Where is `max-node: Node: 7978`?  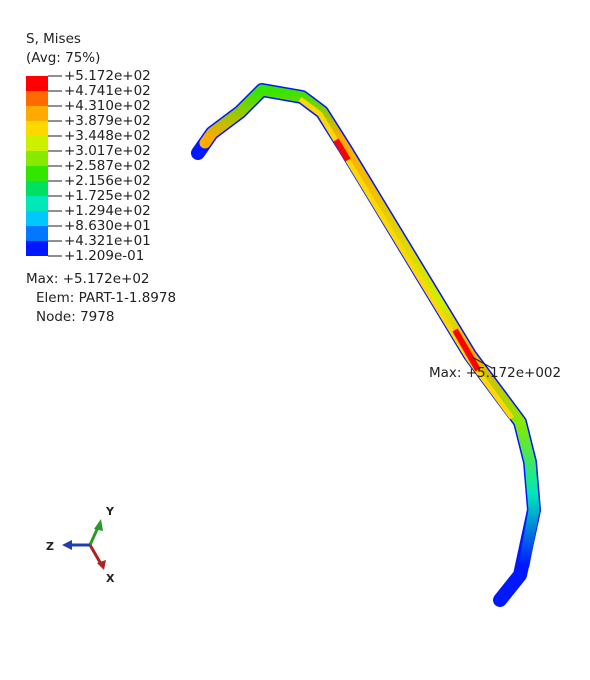 max-node: Node: 7978 is located at coordinates (75, 317).